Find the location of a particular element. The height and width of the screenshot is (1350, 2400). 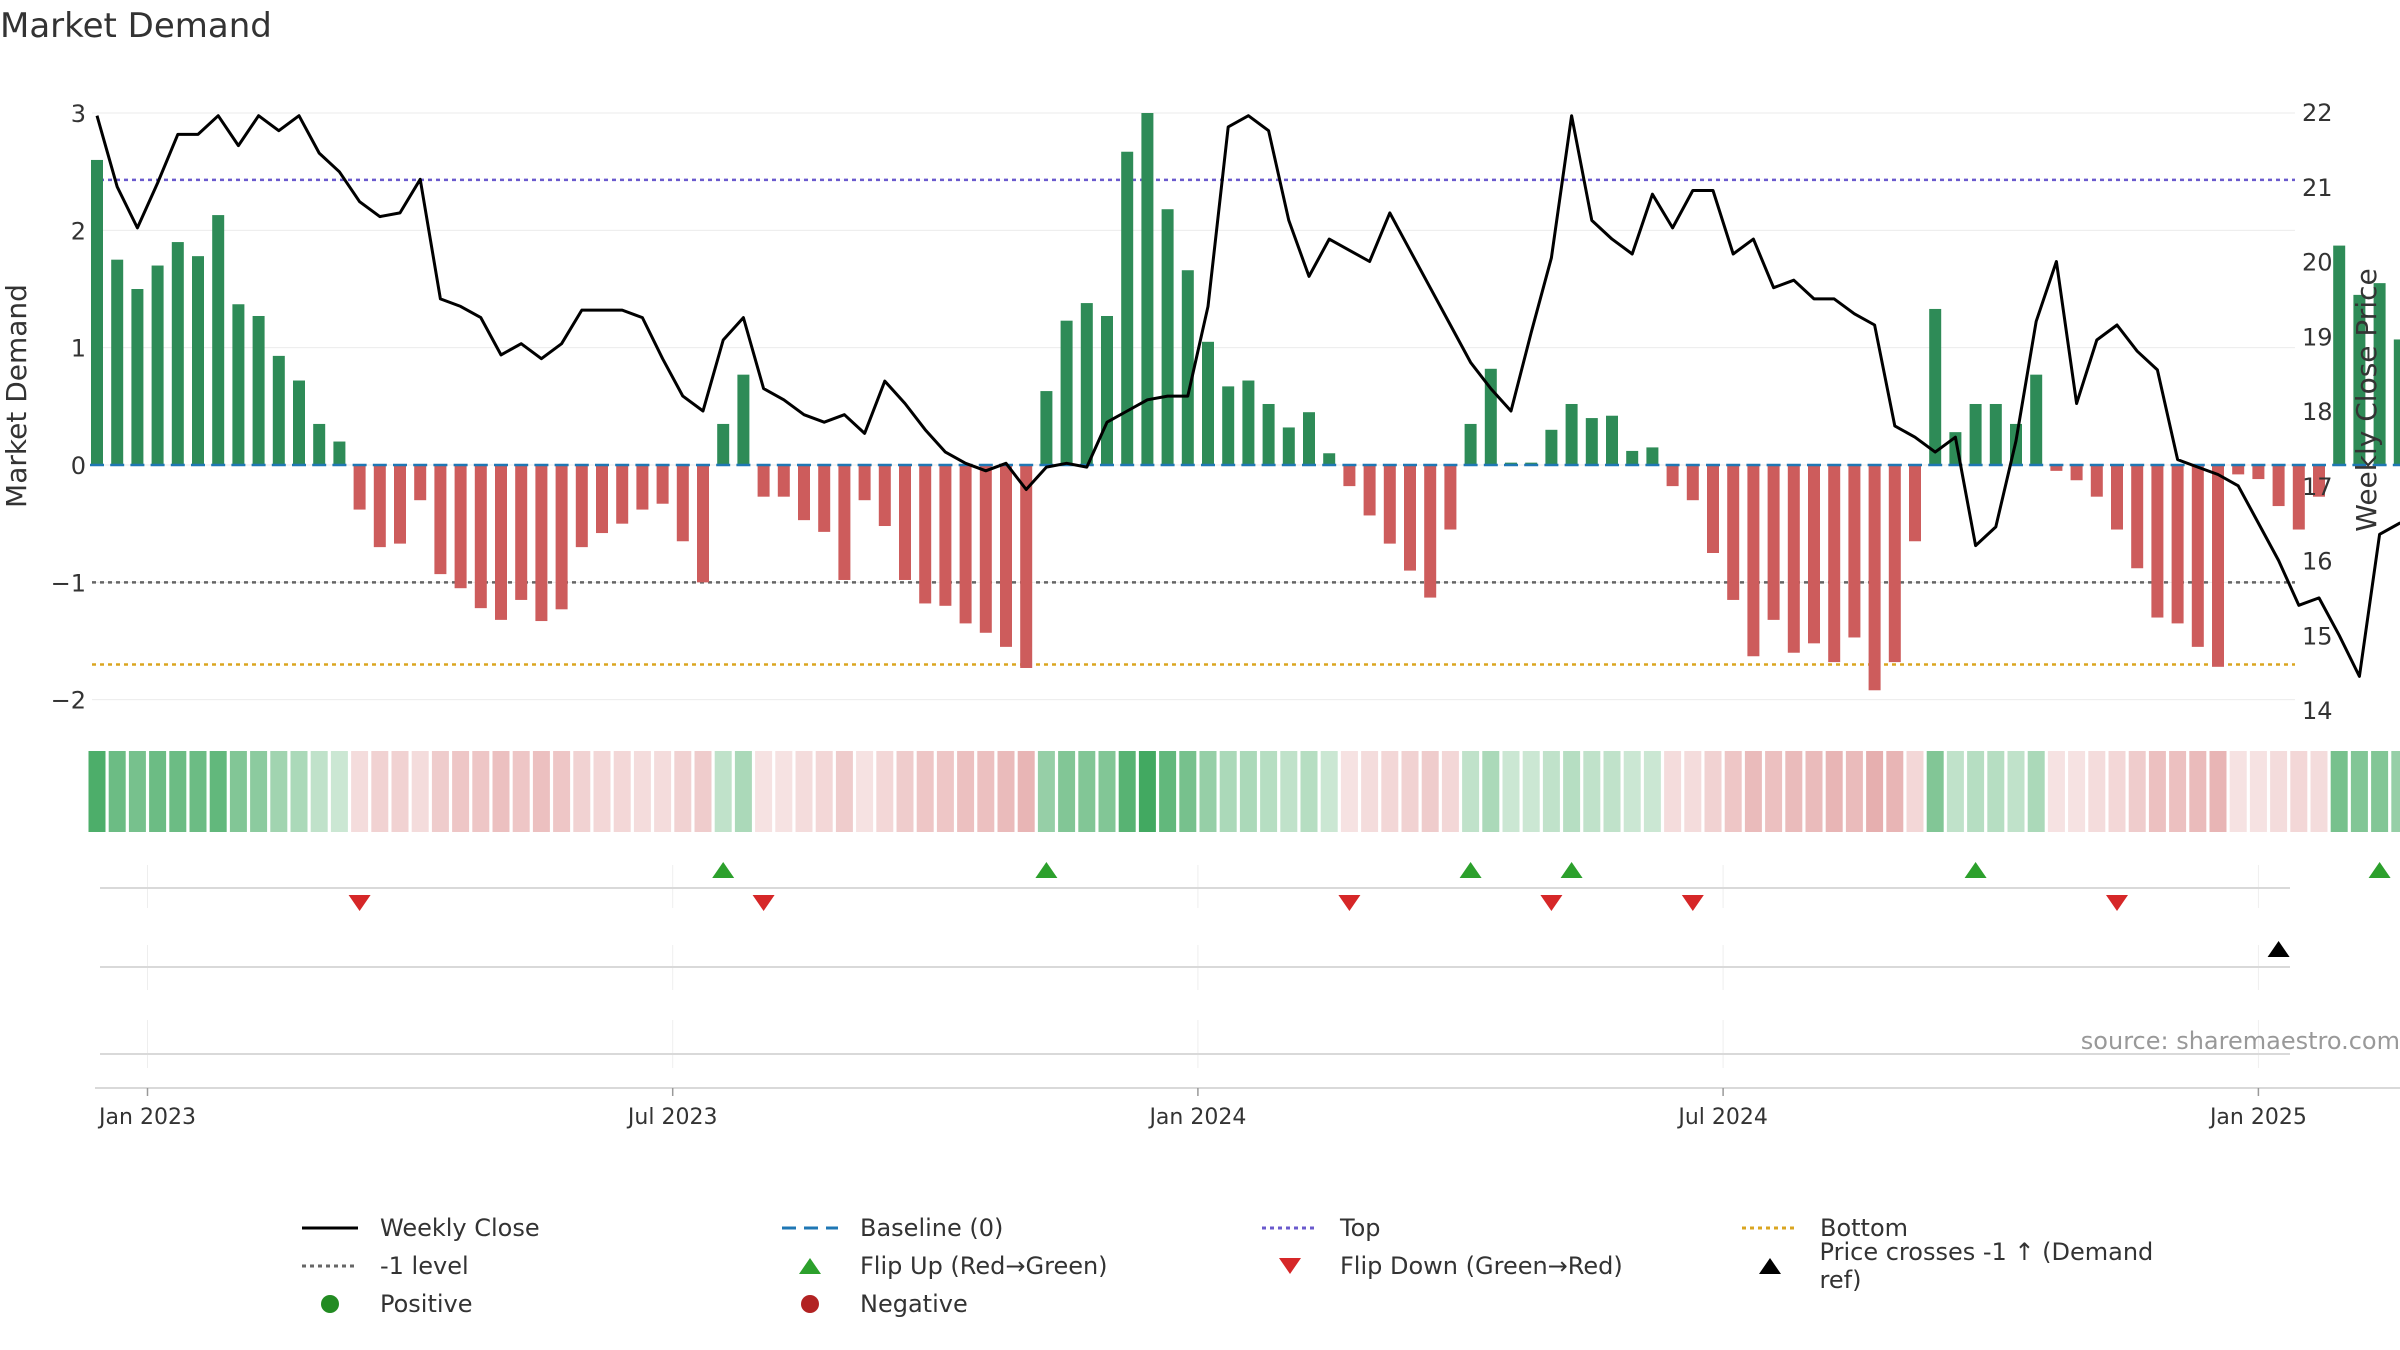

legend-item-positive: Positive is located at coordinates (386, 1304).